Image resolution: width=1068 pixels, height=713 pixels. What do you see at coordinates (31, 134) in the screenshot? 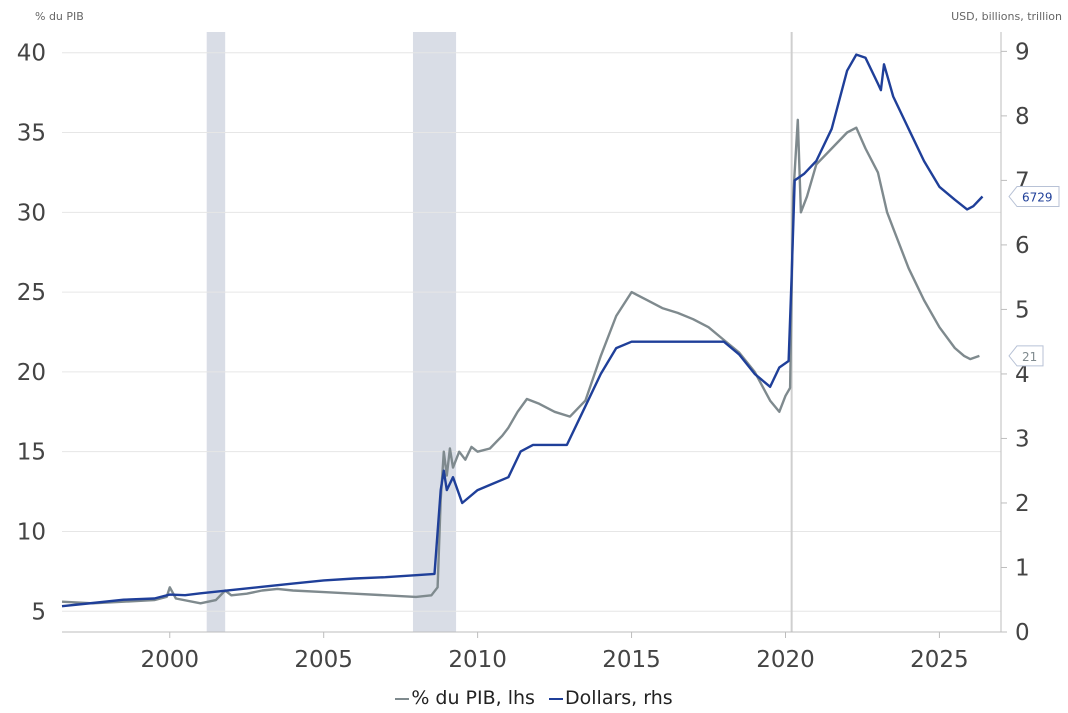
I see `y-left-tick-35: 35` at bounding box center [31, 134].